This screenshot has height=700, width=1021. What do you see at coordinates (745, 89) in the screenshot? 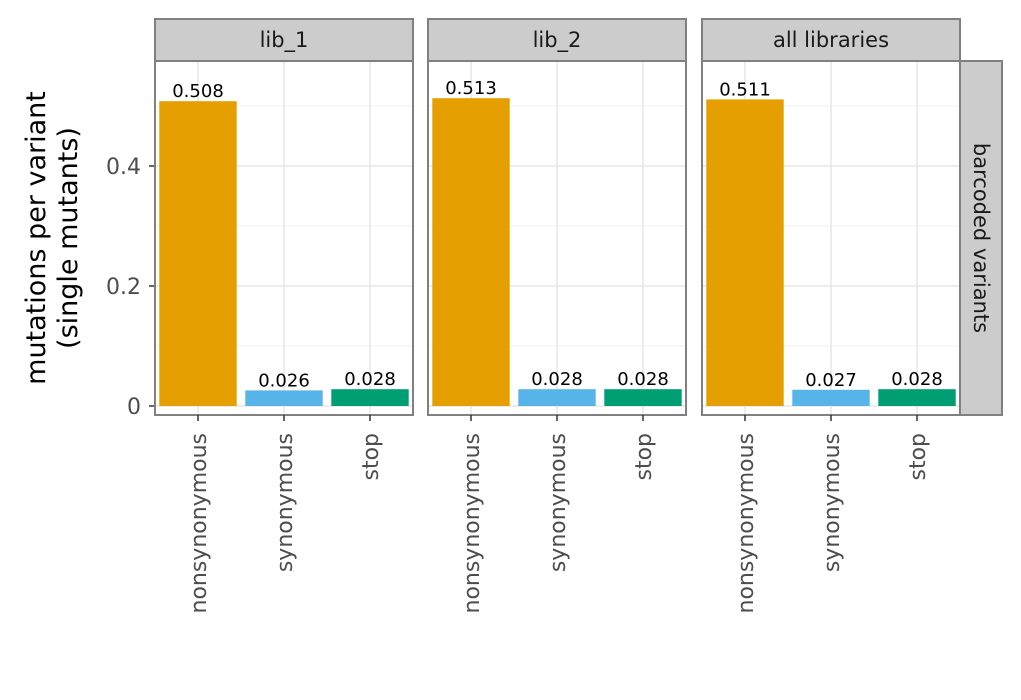
I see `bar-value-label: 0.511` at bounding box center [745, 89].